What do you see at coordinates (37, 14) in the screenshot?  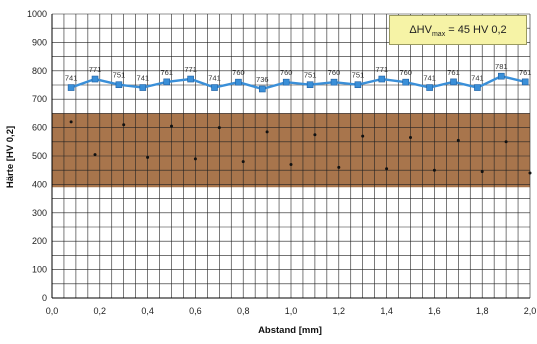 I see `y-tick-label: 1000` at bounding box center [37, 14].